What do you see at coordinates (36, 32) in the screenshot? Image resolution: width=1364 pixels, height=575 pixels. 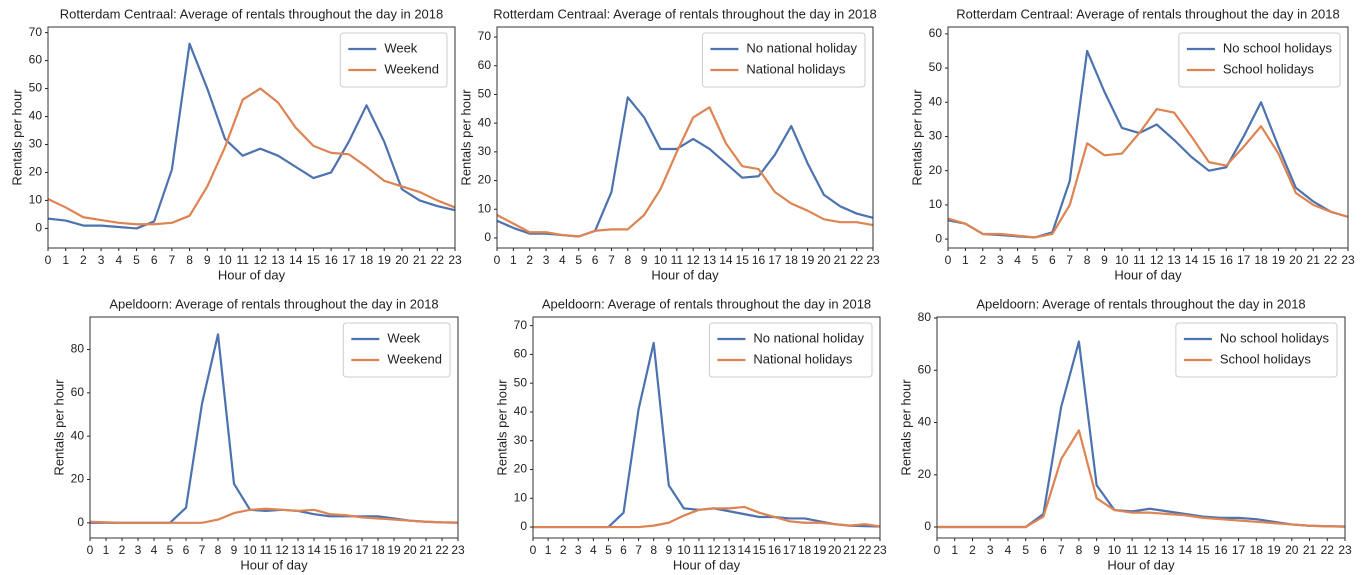 I see `y-tick-label: 70` at bounding box center [36, 32].